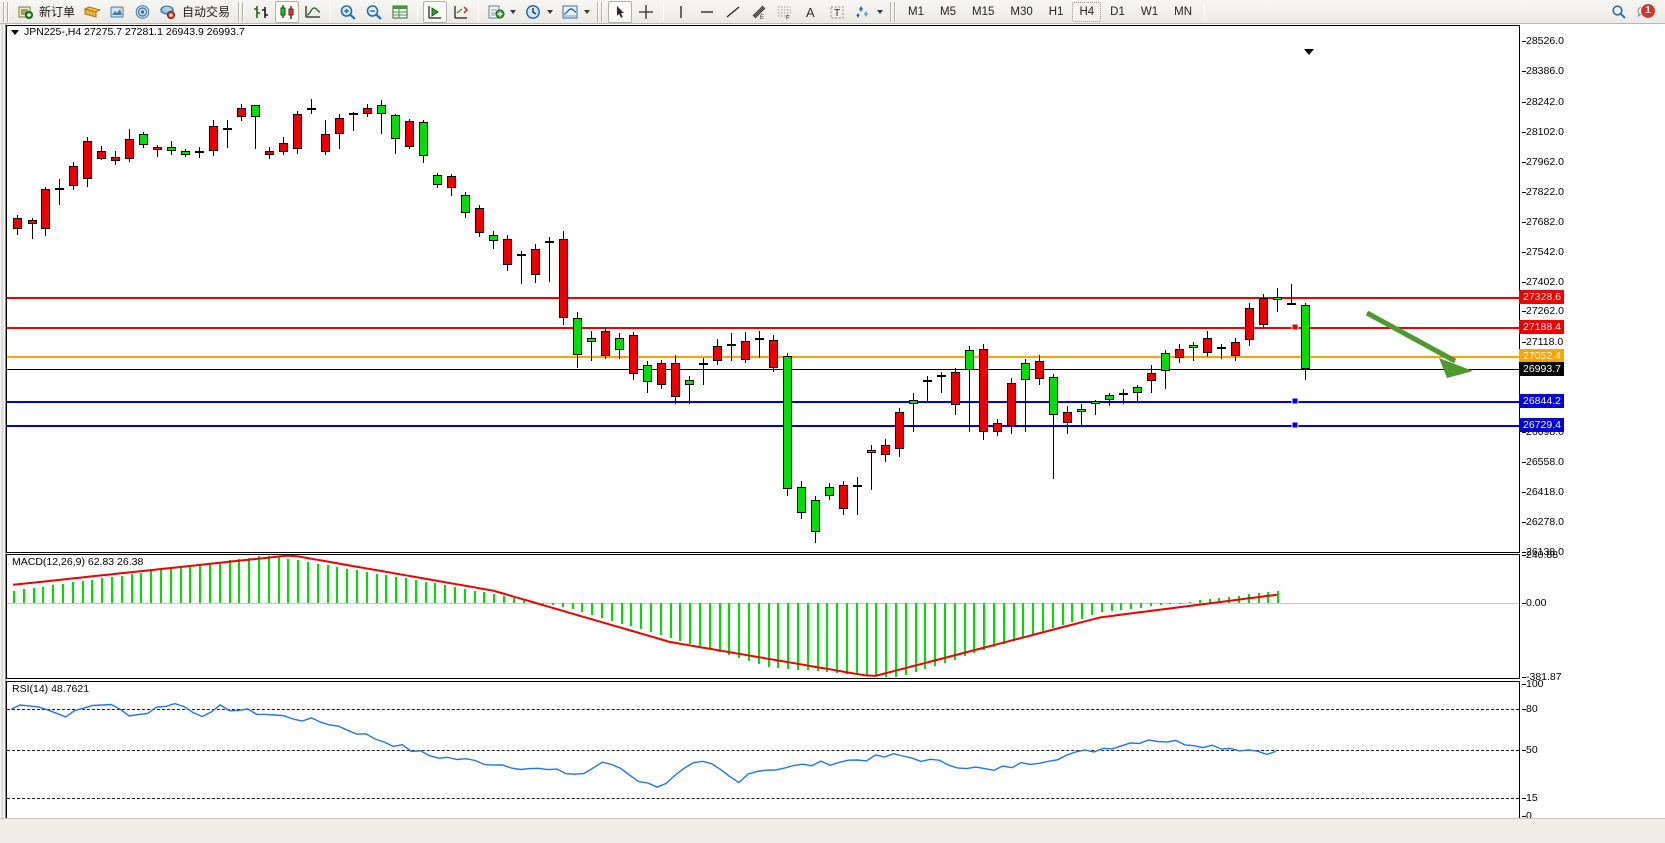 Image resolution: width=1665 pixels, height=843 pixels. What do you see at coordinates (167, 12) in the screenshot?
I see `autotrading-icon` at bounding box center [167, 12].